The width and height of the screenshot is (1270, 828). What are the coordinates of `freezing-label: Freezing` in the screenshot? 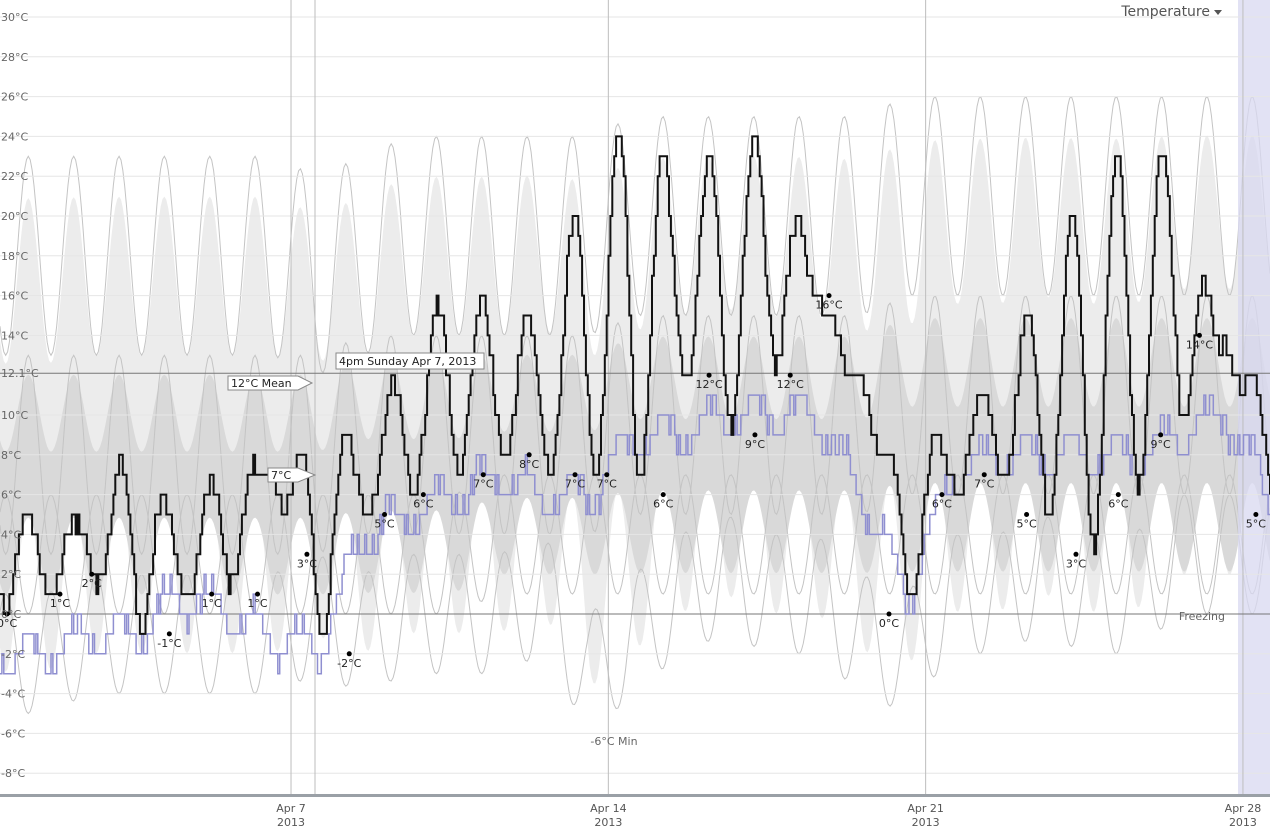 It's located at (1202, 616).